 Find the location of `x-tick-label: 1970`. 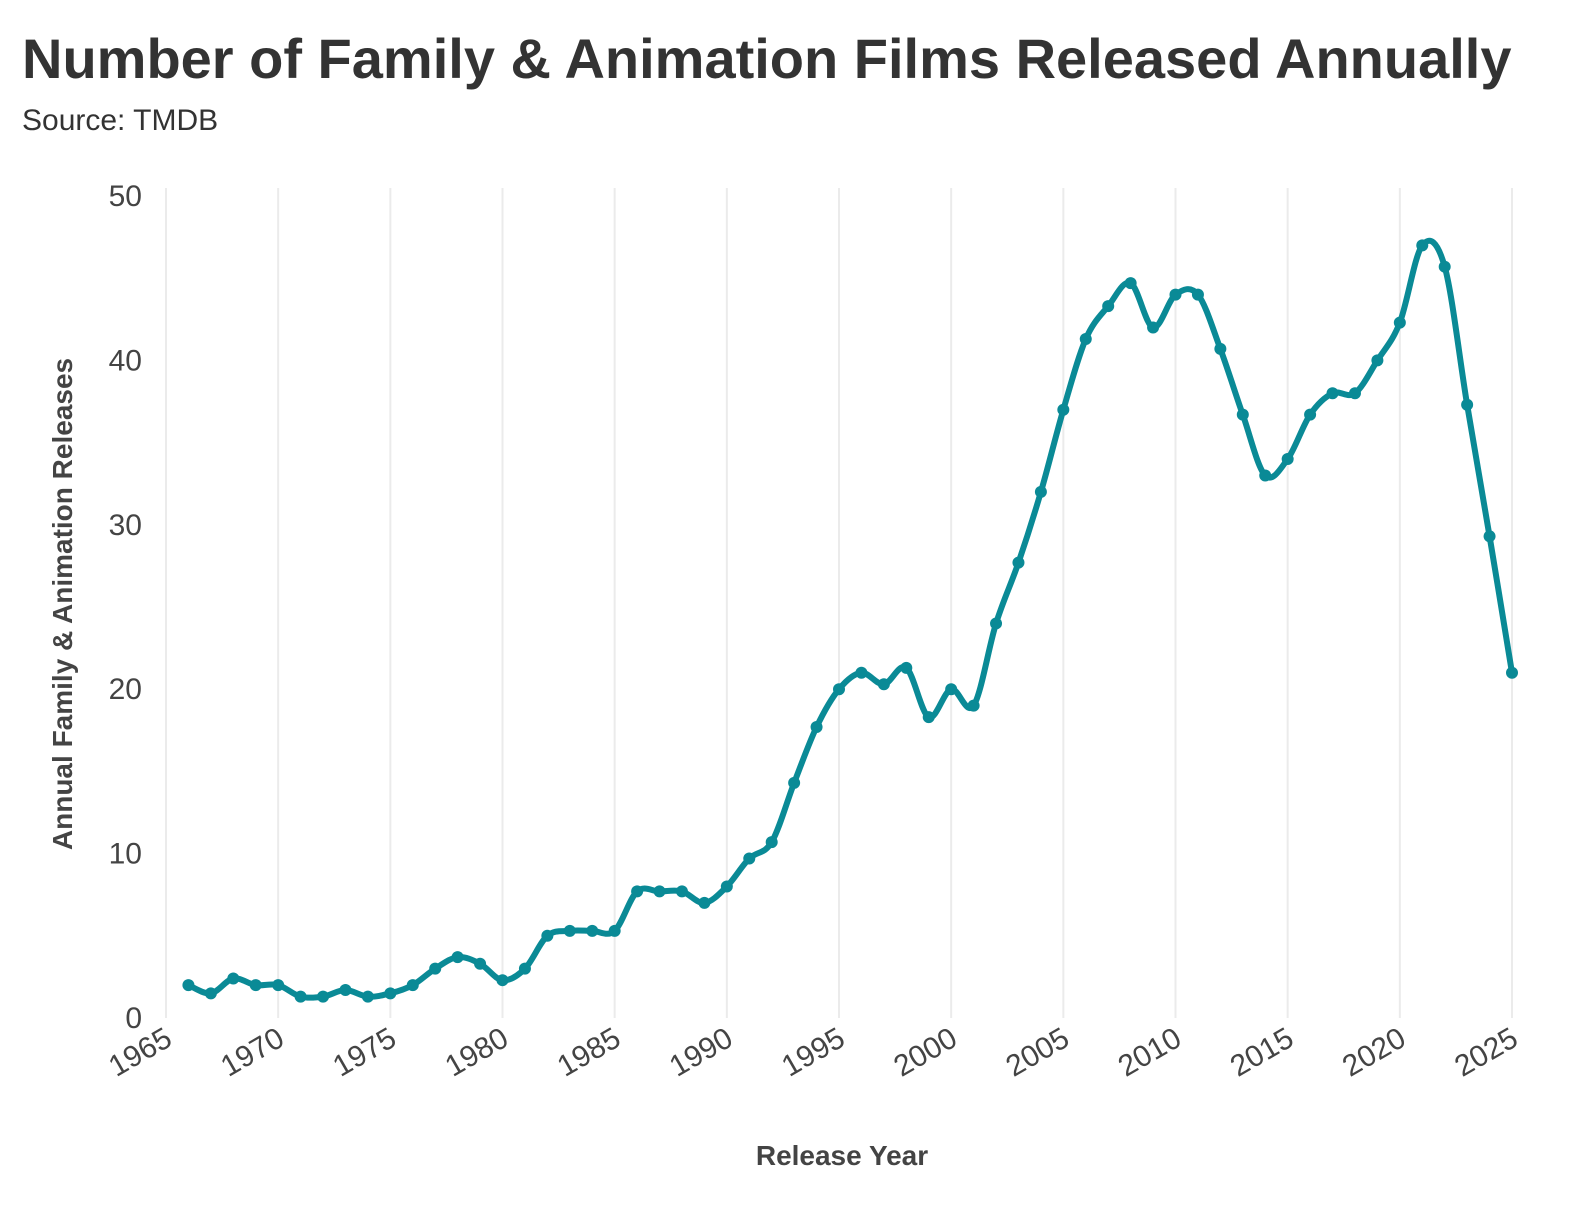

x-tick-label: 1970 is located at coordinates (252, 1052).